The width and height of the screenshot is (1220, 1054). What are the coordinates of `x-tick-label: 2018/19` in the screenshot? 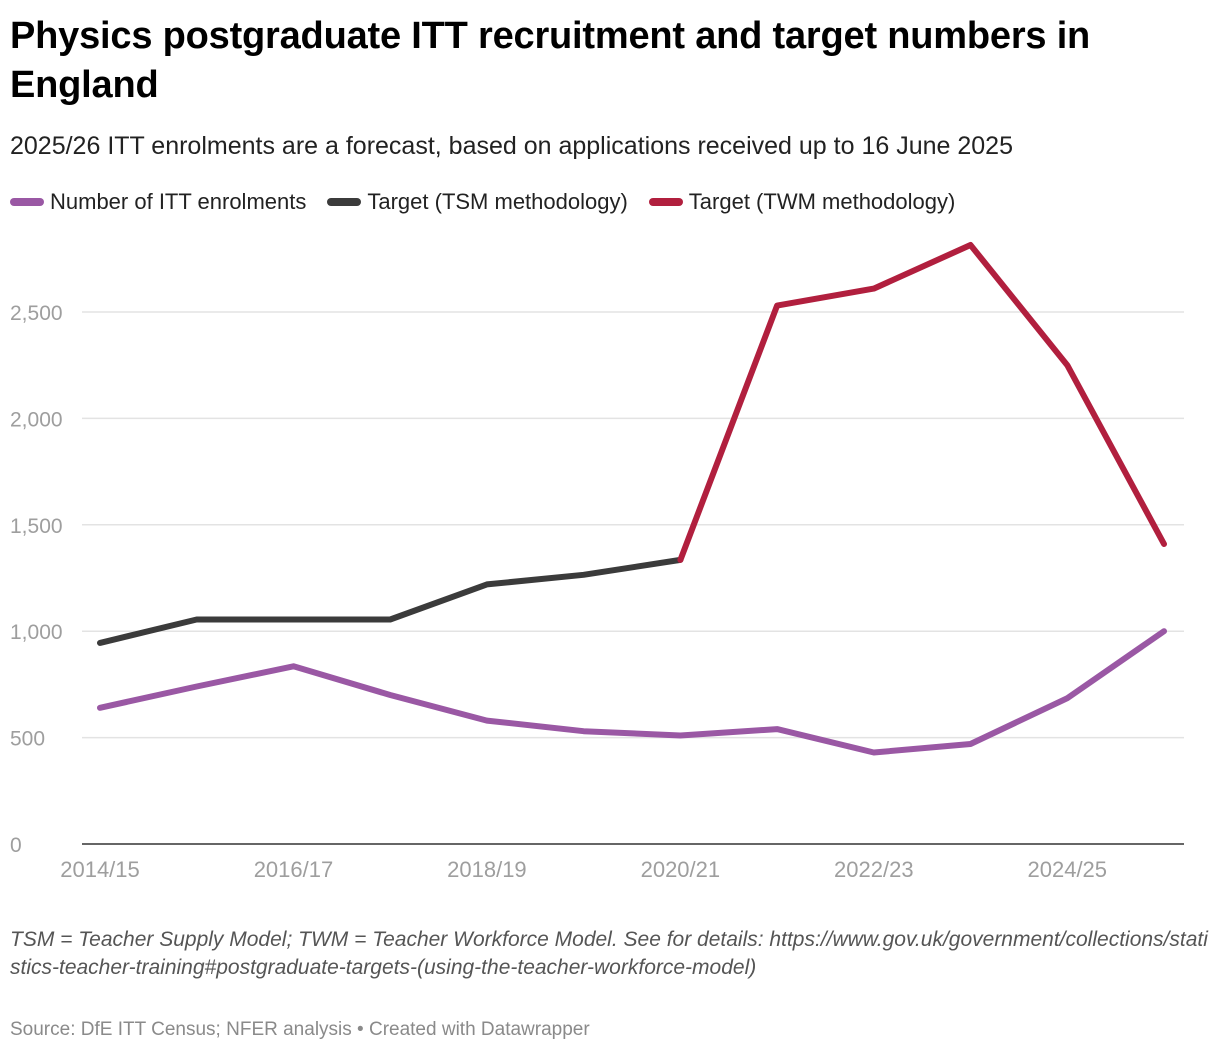 It's located at (487, 869).